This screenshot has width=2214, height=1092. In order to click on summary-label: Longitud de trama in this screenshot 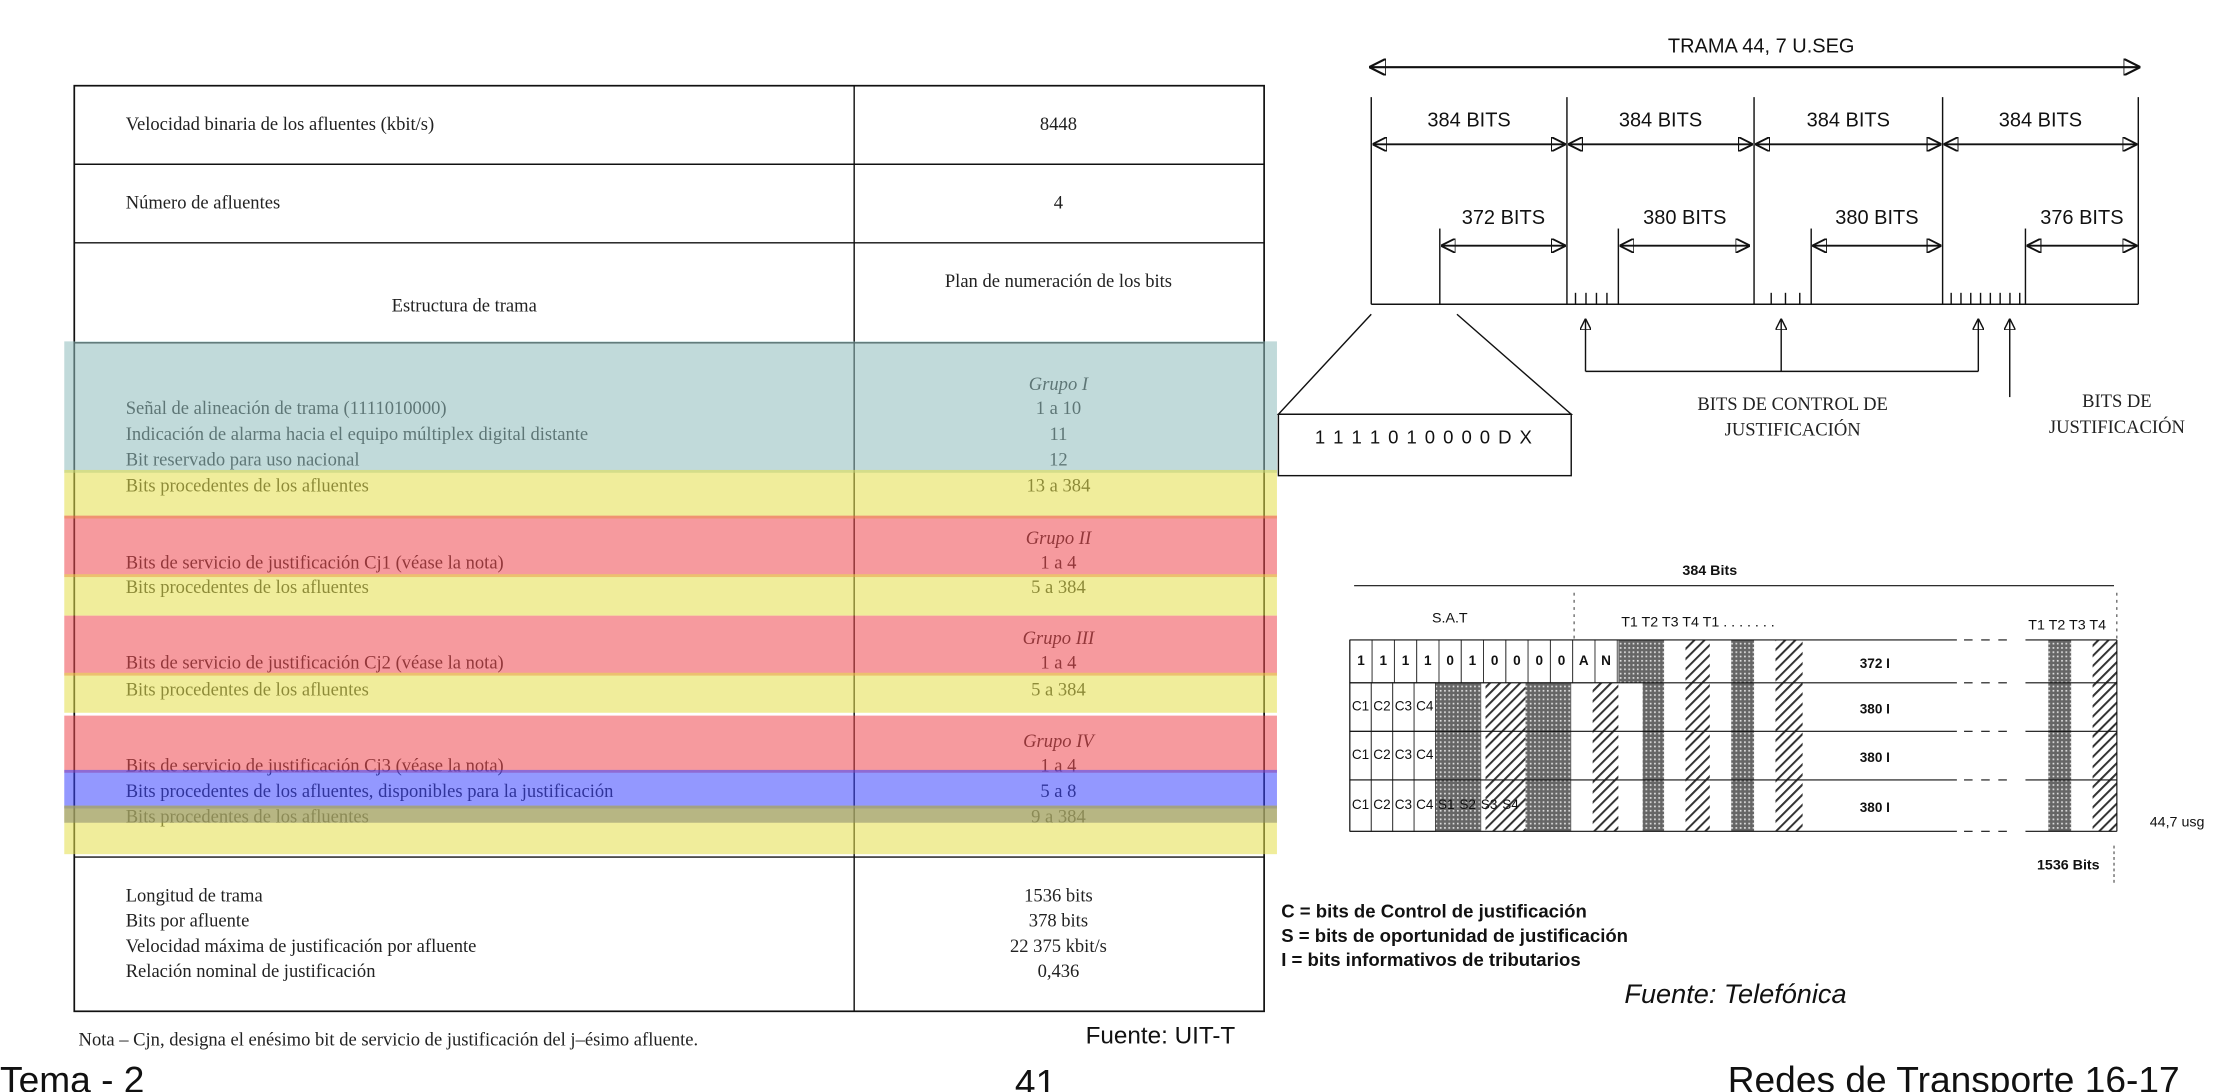, I will do `click(194, 895)`.